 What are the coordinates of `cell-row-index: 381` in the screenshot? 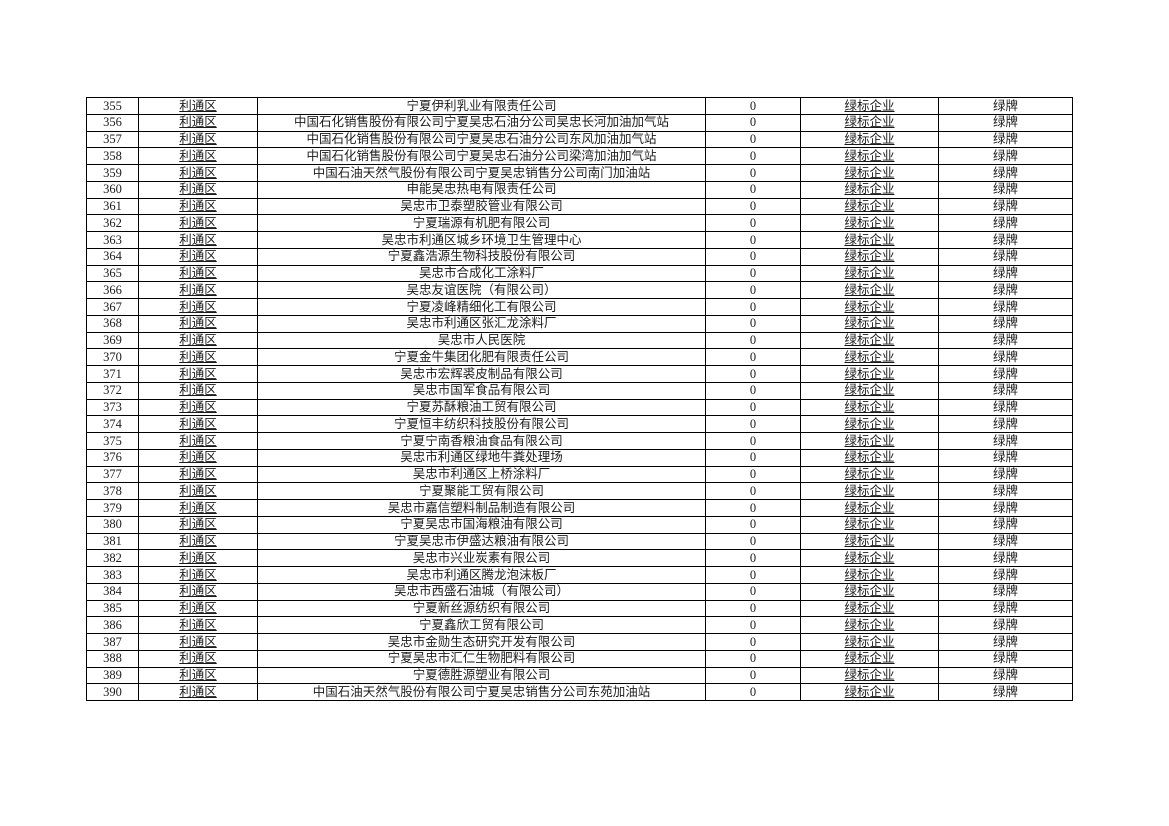 It's located at (112, 541).